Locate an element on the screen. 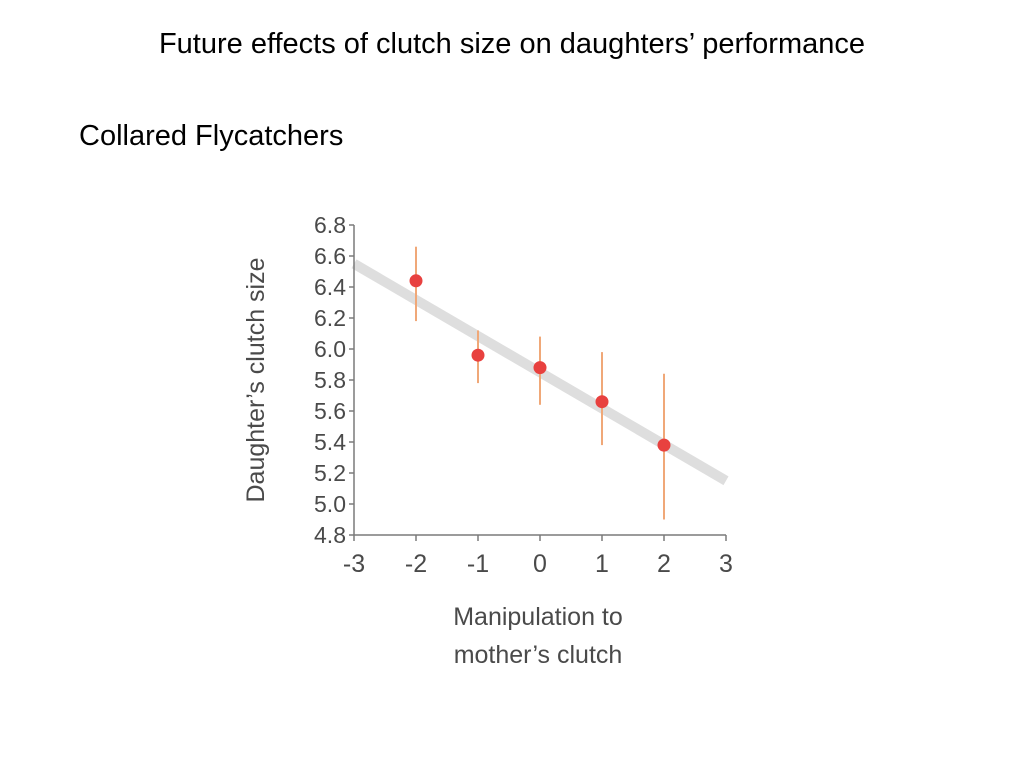 This screenshot has width=1024, height=768. y-tick-label: 5.2 is located at coordinates (330, 473).